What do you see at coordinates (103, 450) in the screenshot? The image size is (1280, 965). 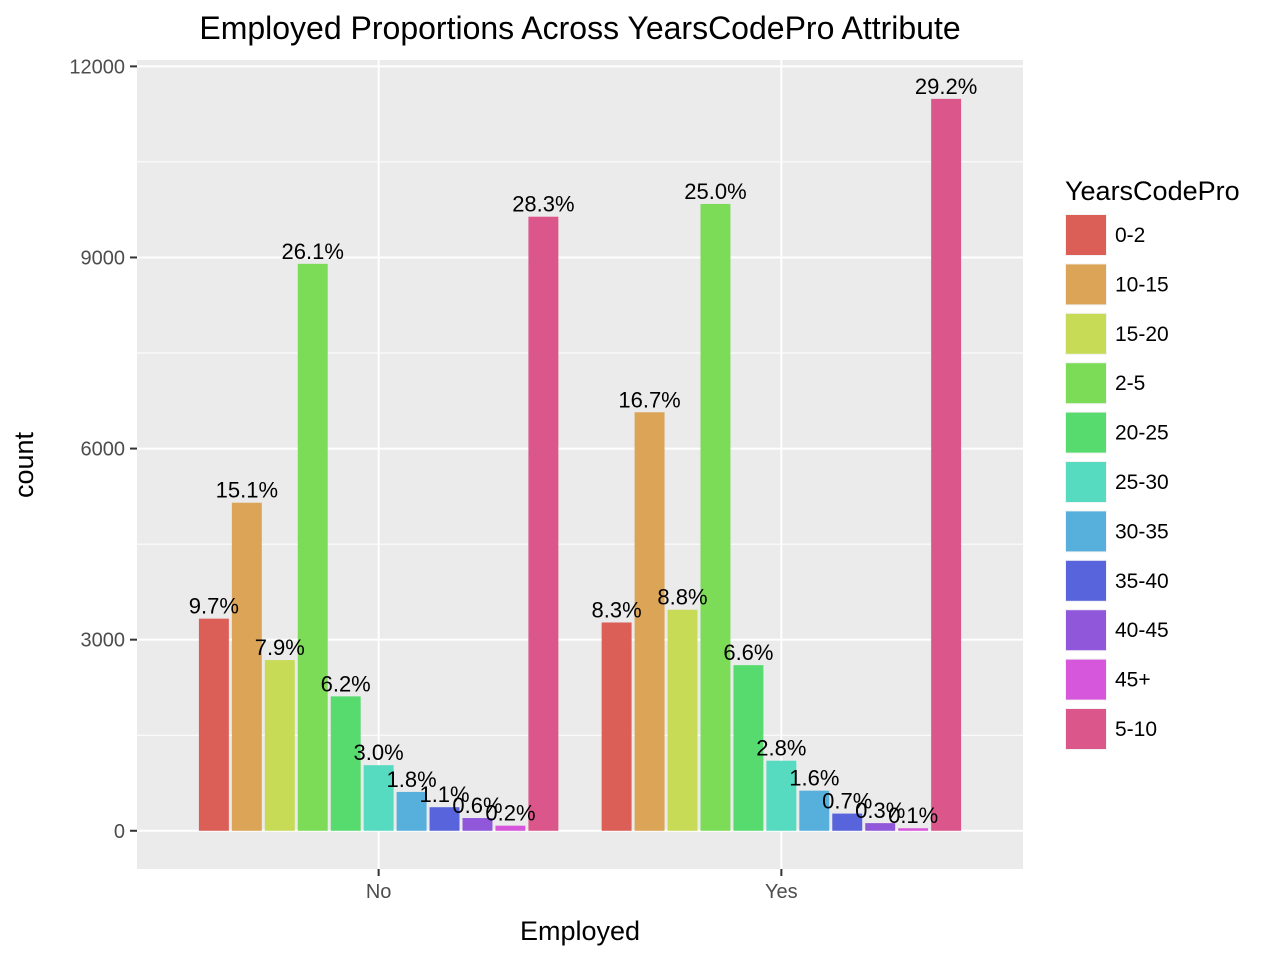 I see `y-tick-label: 6000` at bounding box center [103, 450].